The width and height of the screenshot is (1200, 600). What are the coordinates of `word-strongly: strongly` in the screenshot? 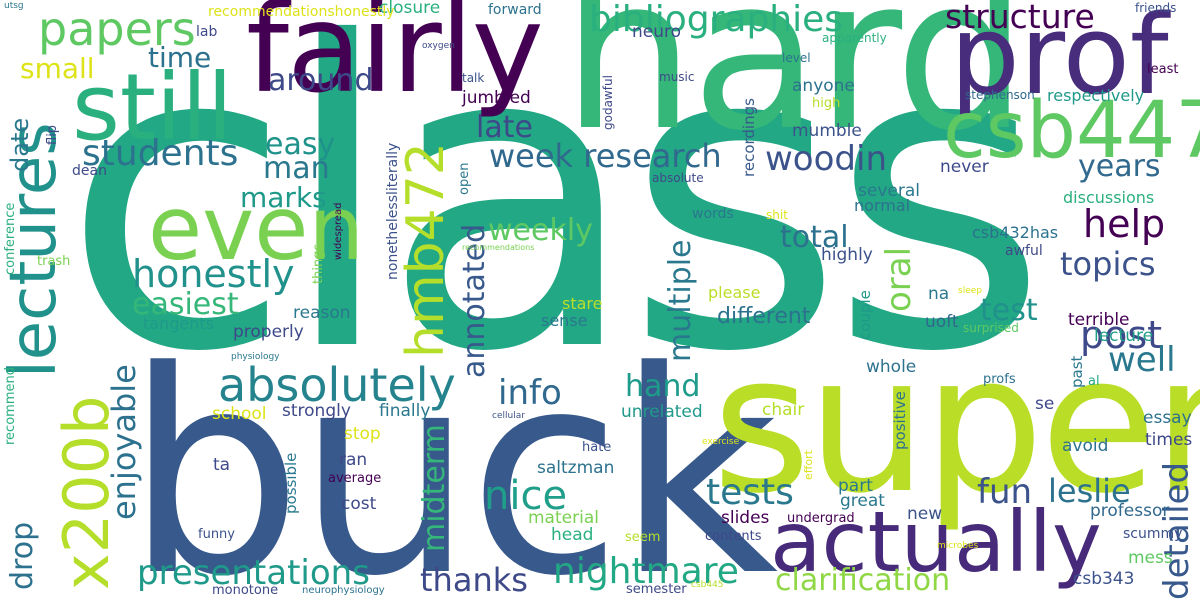 It's located at (316, 411).